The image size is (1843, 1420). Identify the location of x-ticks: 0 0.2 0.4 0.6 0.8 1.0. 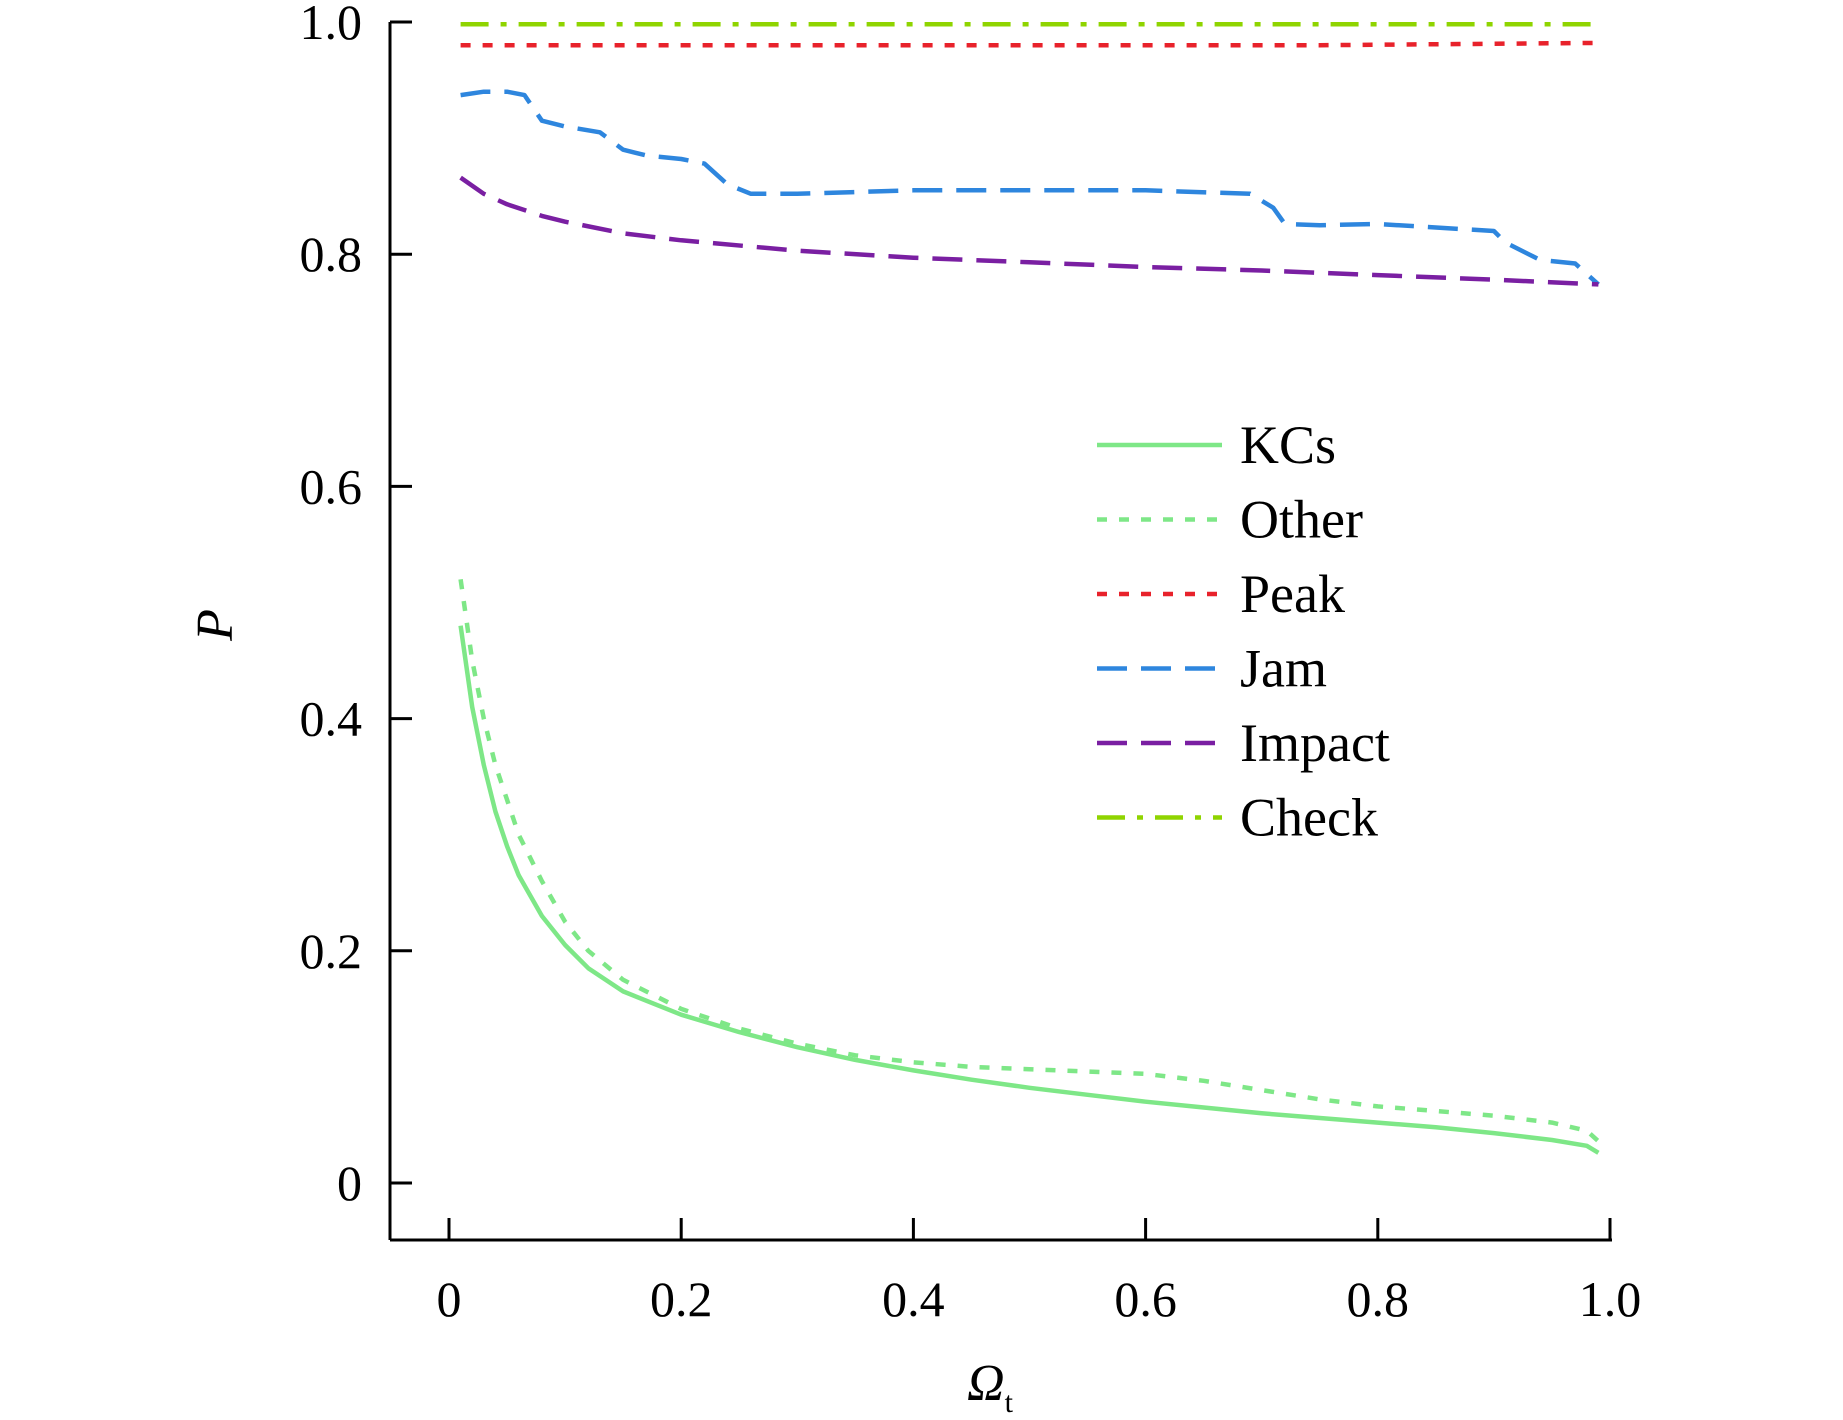
(1039, 1272).